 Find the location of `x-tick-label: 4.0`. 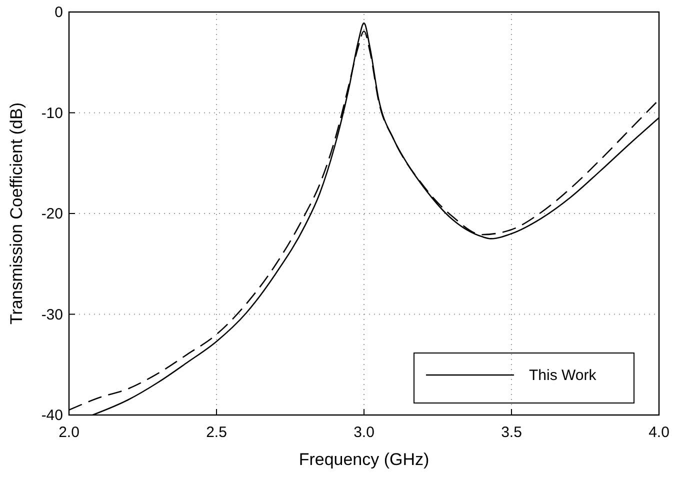

x-tick-label: 4.0 is located at coordinates (659, 432).